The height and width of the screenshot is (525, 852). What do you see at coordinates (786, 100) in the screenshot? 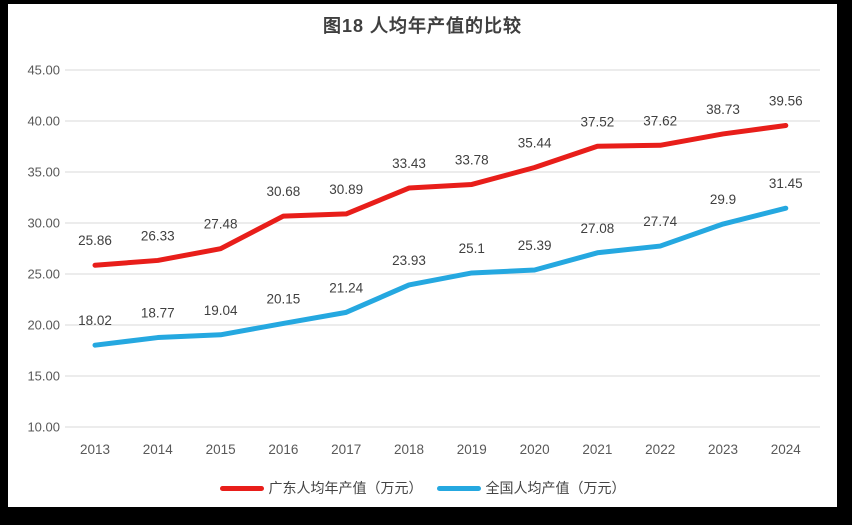
I see `data-label: 39.56` at bounding box center [786, 100].